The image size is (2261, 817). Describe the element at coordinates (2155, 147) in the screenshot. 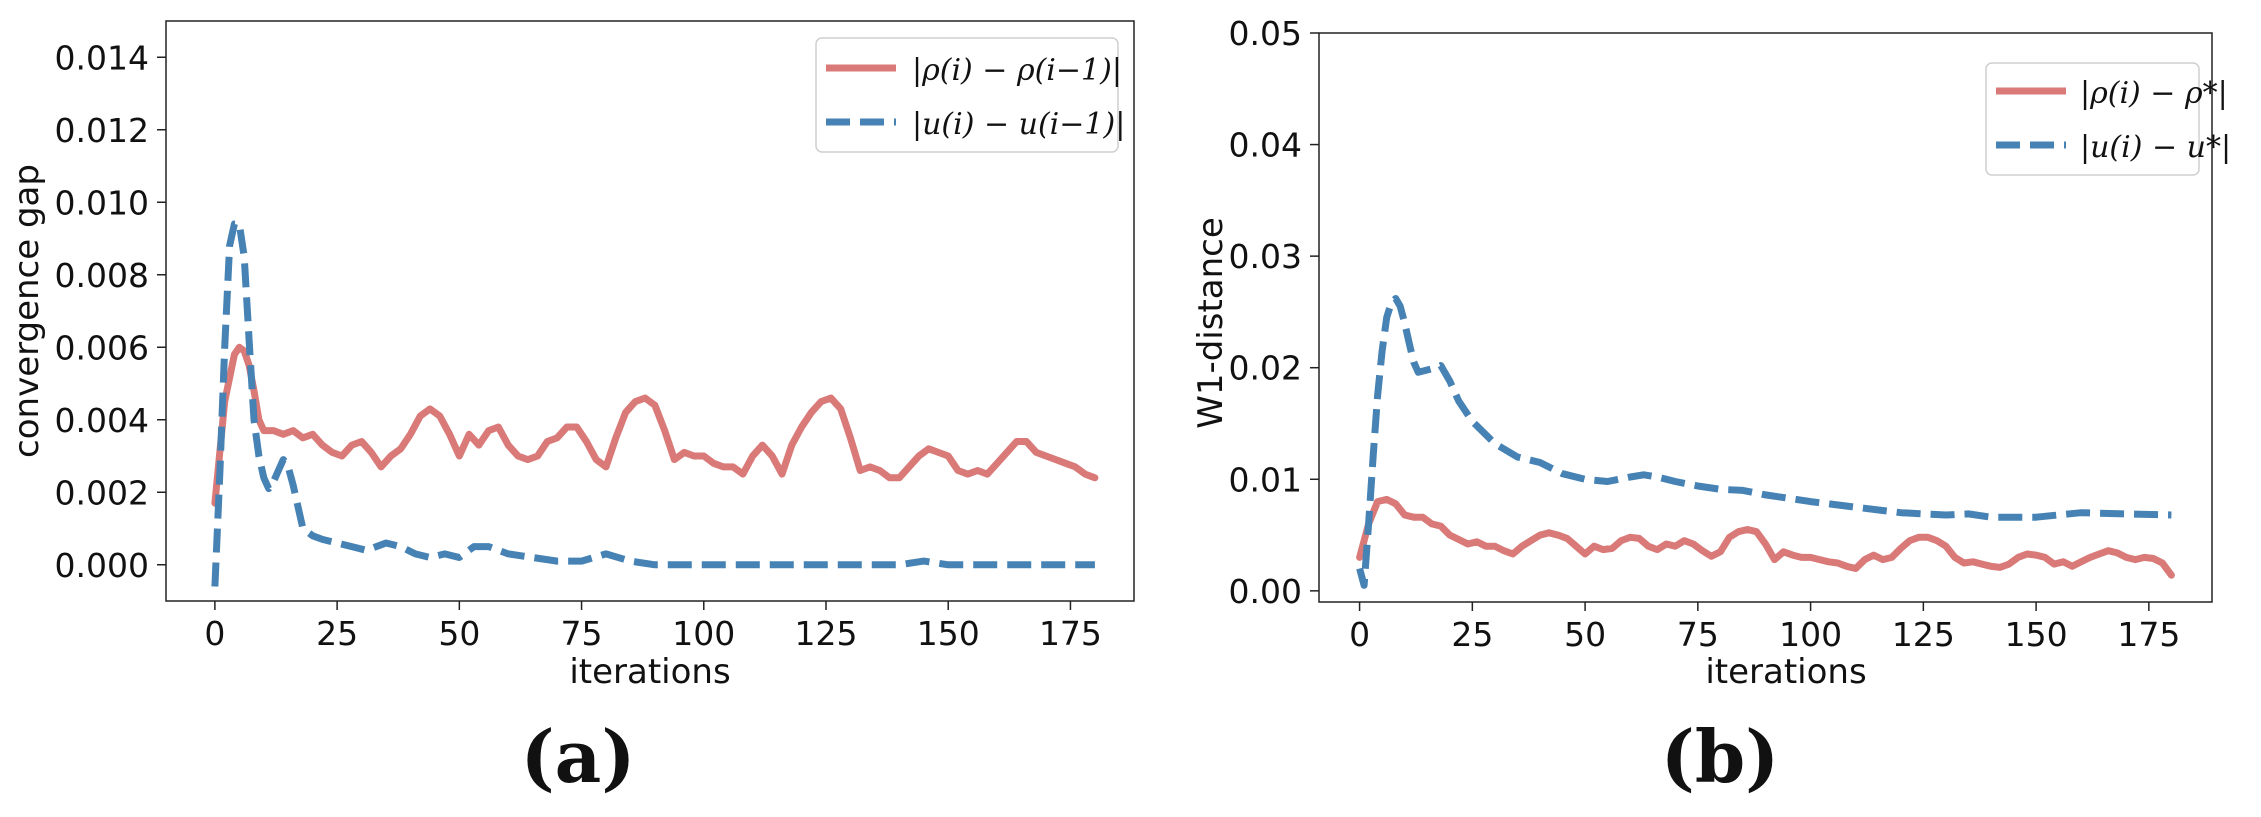

I see `legend-label-u: |u(i) − u*|` at that location.